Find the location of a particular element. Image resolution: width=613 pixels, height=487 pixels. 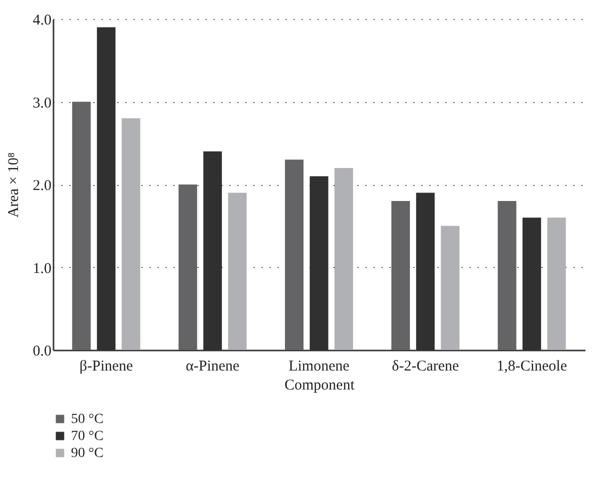

x-tick-label: δ-2-Carene is located at coordinates (426, 366).